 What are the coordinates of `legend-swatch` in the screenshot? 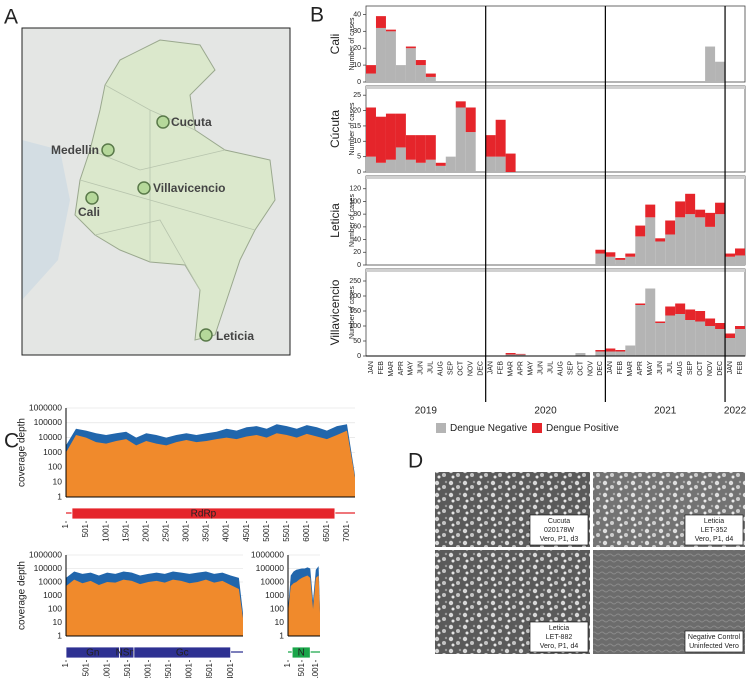 It's located at (441, 428).